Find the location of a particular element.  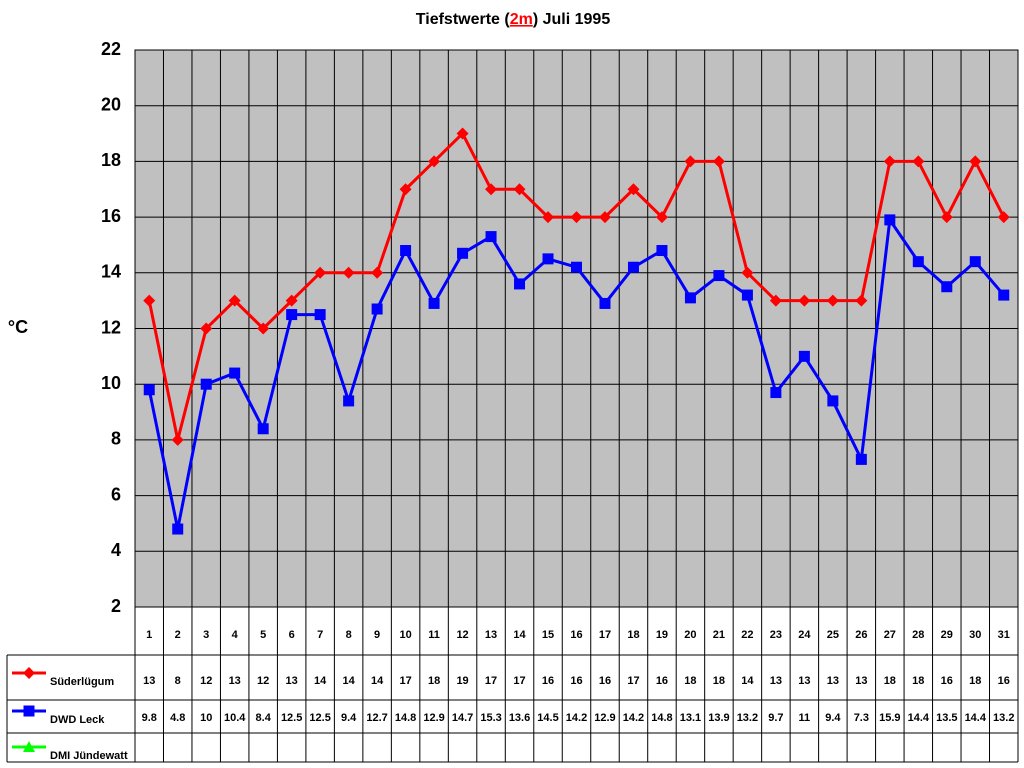

category-label: 24 is located at coordinates (804, 635).